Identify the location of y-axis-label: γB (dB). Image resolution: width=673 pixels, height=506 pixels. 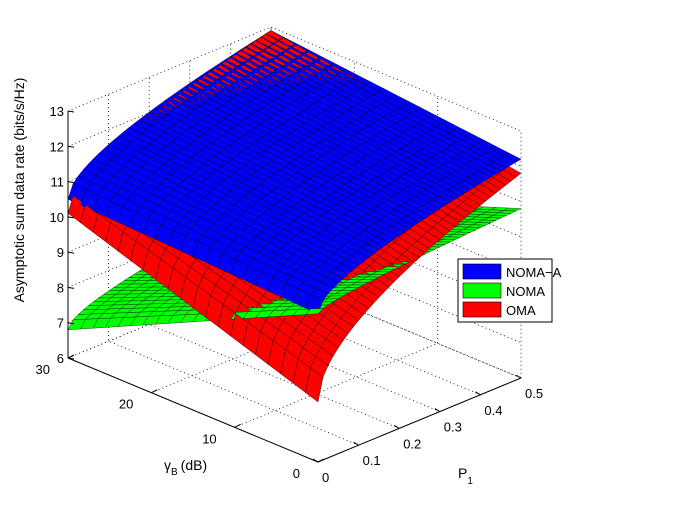
(185, 467).